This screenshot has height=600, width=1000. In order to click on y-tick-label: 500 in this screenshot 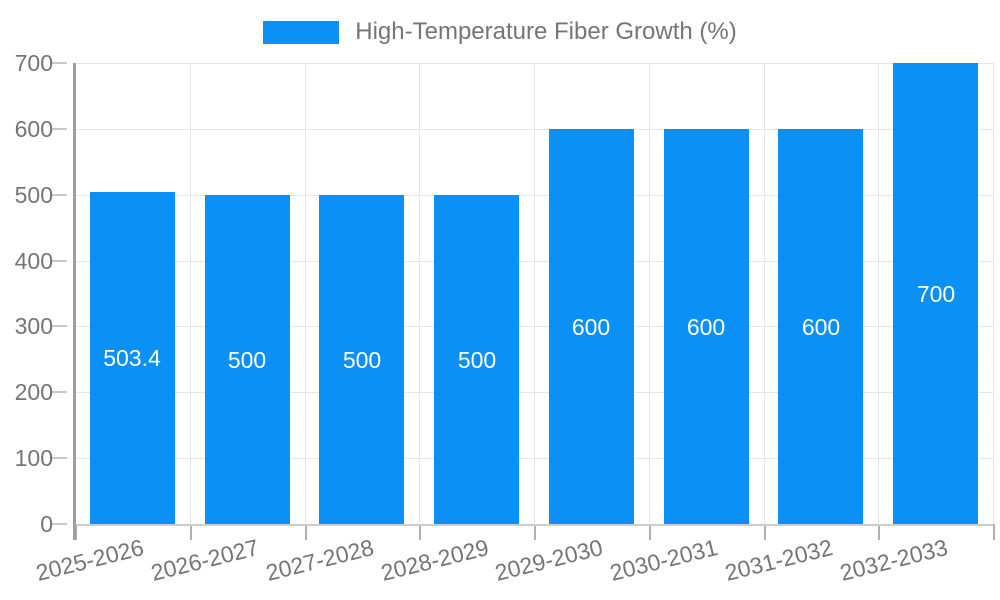, I will do `click(33, 195)`.